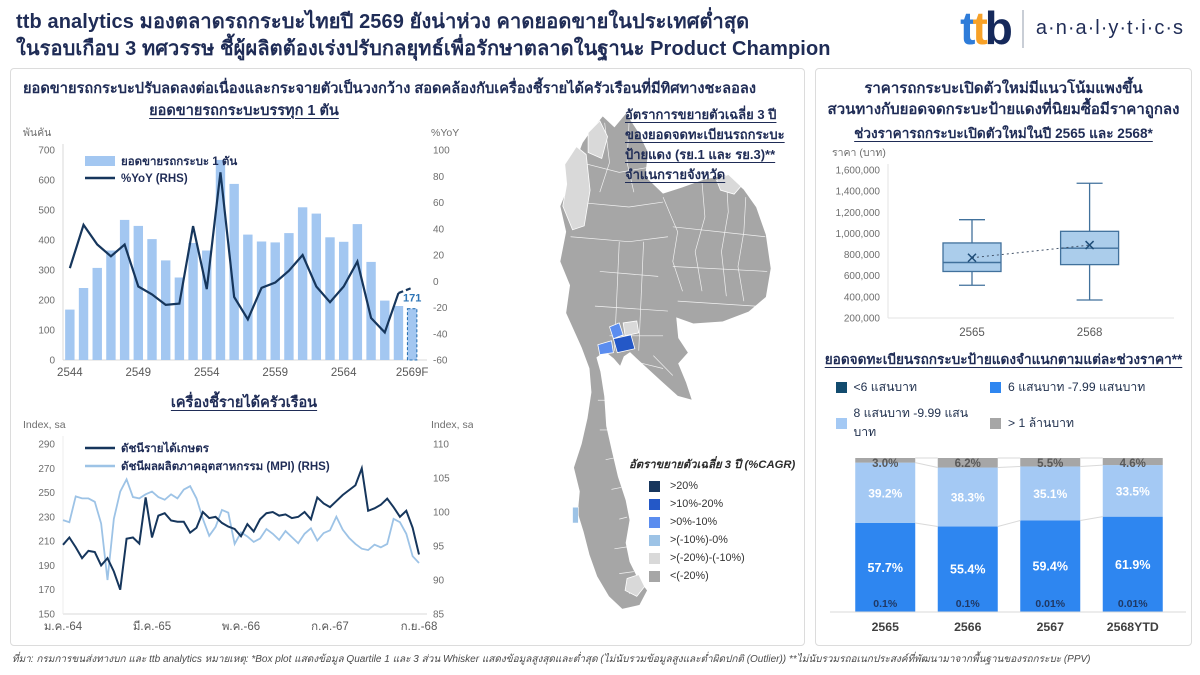 The height and width of the screenshot is (675, 1200). Describe the element at coordinates (725, 522) in the screenshot. I see `map-legend-item: >0%-10%` at that location.